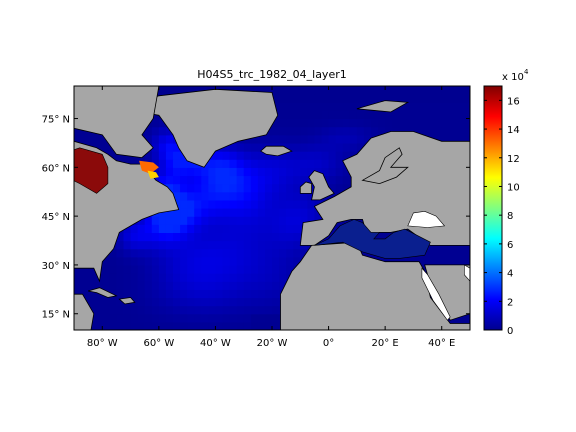  Describe the element at coordinates (306, 187) in the screenshot. I see `ireland-land` at that location.